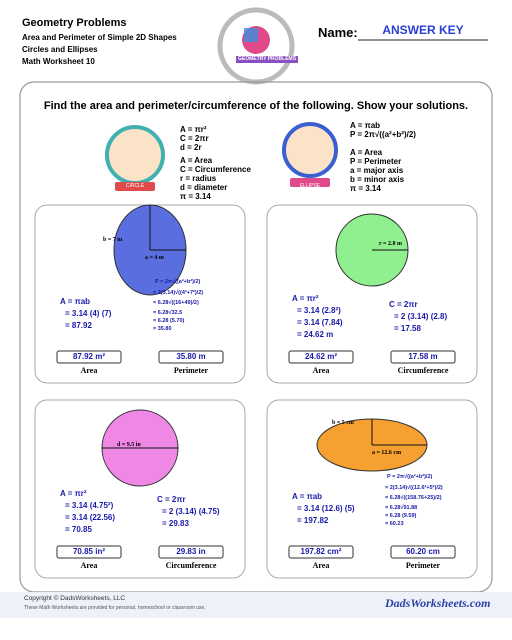  Describe the element at coordinates (377, 170) in the screenshot. I see `legend-item: a = major axis` at that location.